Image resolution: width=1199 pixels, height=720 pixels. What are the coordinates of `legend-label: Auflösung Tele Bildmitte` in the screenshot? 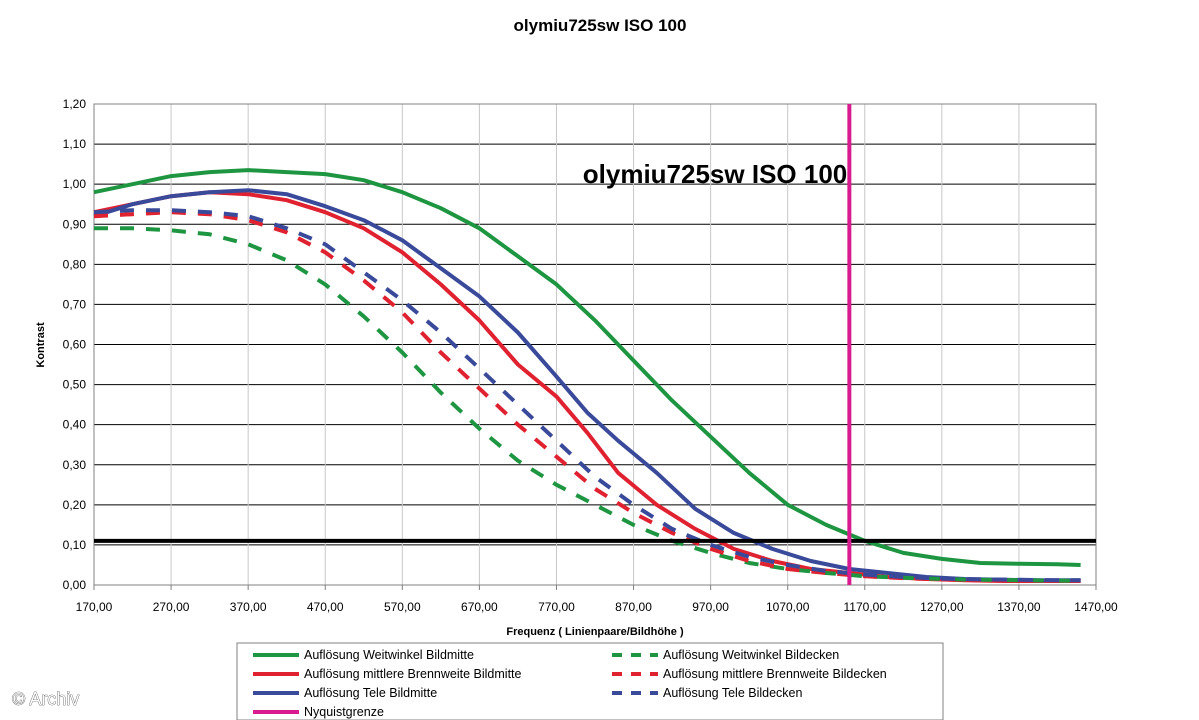 It's located at (370, 693).